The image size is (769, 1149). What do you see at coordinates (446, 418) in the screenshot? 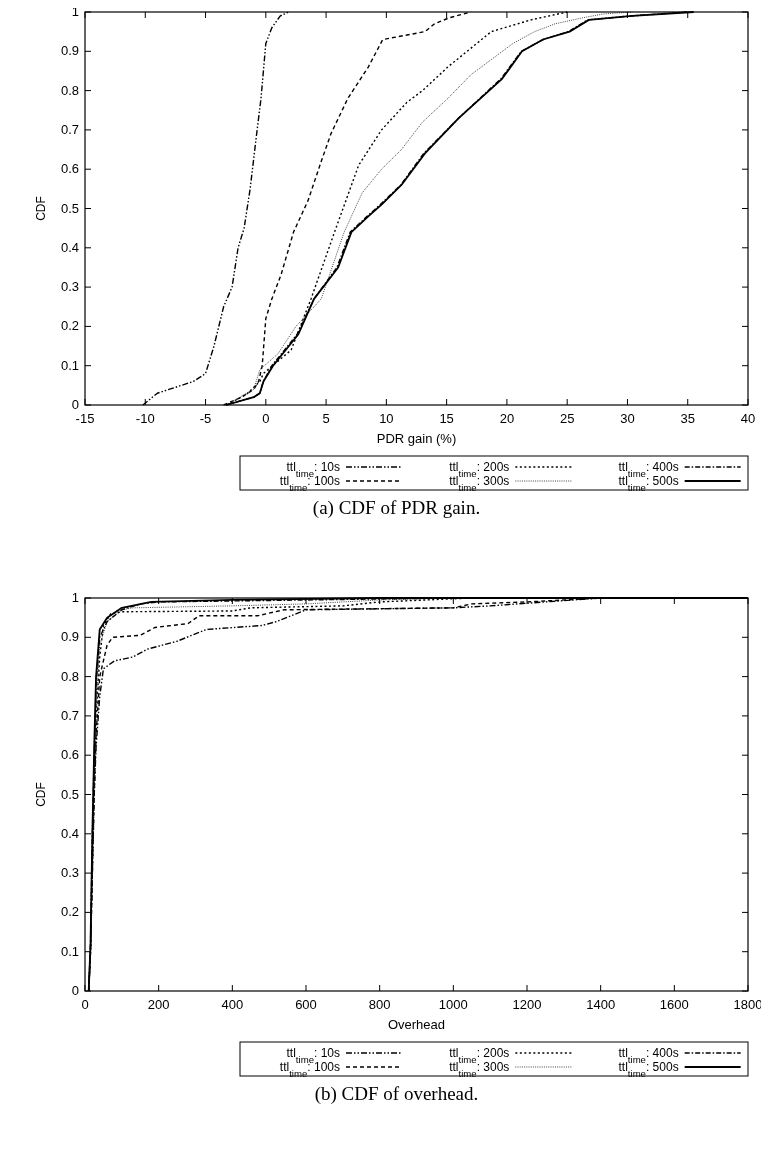
I see `x-tick-label: 15` at bounding box center [446, 418].